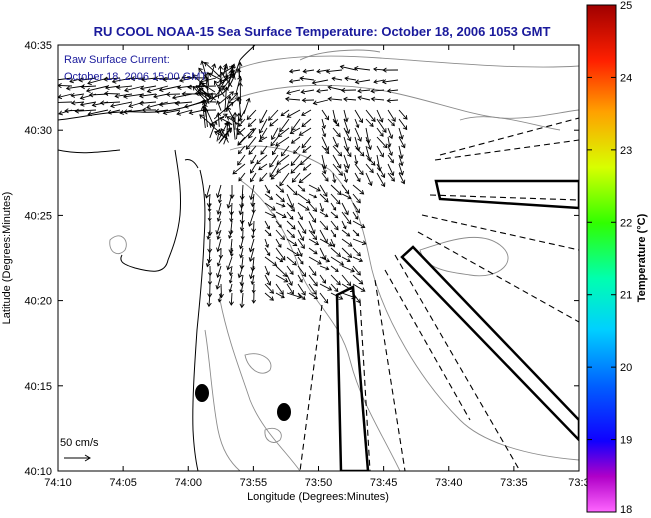 The height and width of the screenshot is (518, 651). What do you see at coordinates (578, 483) in the screenshot?
I see `x-tick-label: 73:3` at bounding box center [578, 483].